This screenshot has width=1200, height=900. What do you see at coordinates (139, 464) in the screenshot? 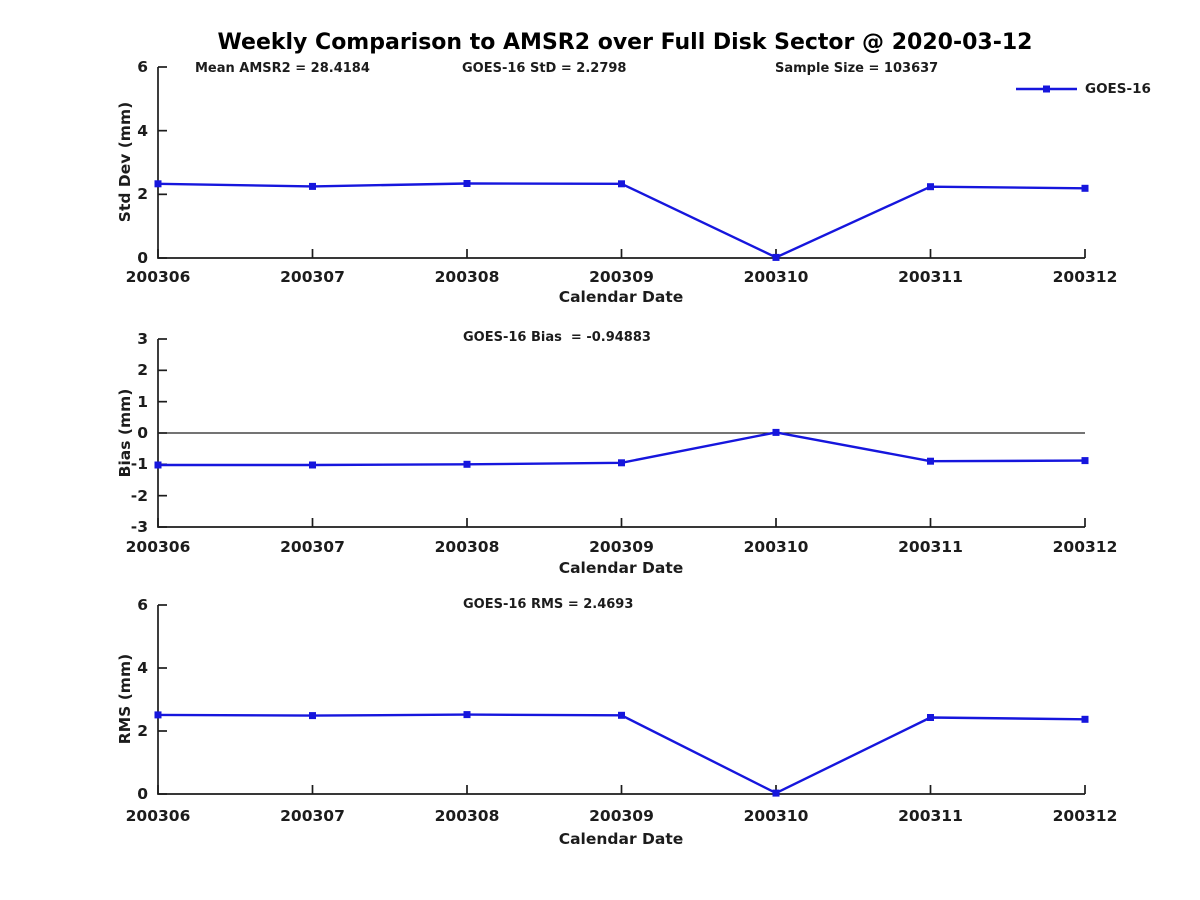
I see `bias-y-tick-label: -1` at bounding box center [139, 464].